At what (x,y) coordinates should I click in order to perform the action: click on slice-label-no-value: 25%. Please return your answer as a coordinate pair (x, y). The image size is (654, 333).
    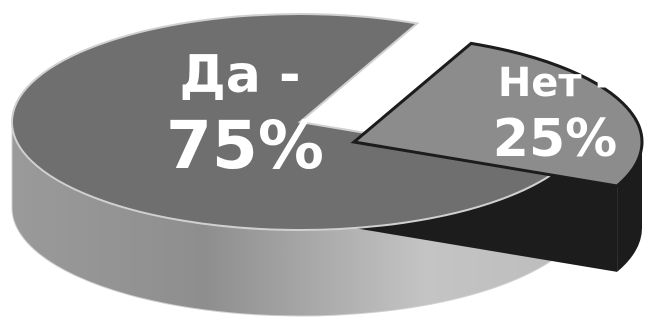
    Looking at the image, I should click on (555, 139).